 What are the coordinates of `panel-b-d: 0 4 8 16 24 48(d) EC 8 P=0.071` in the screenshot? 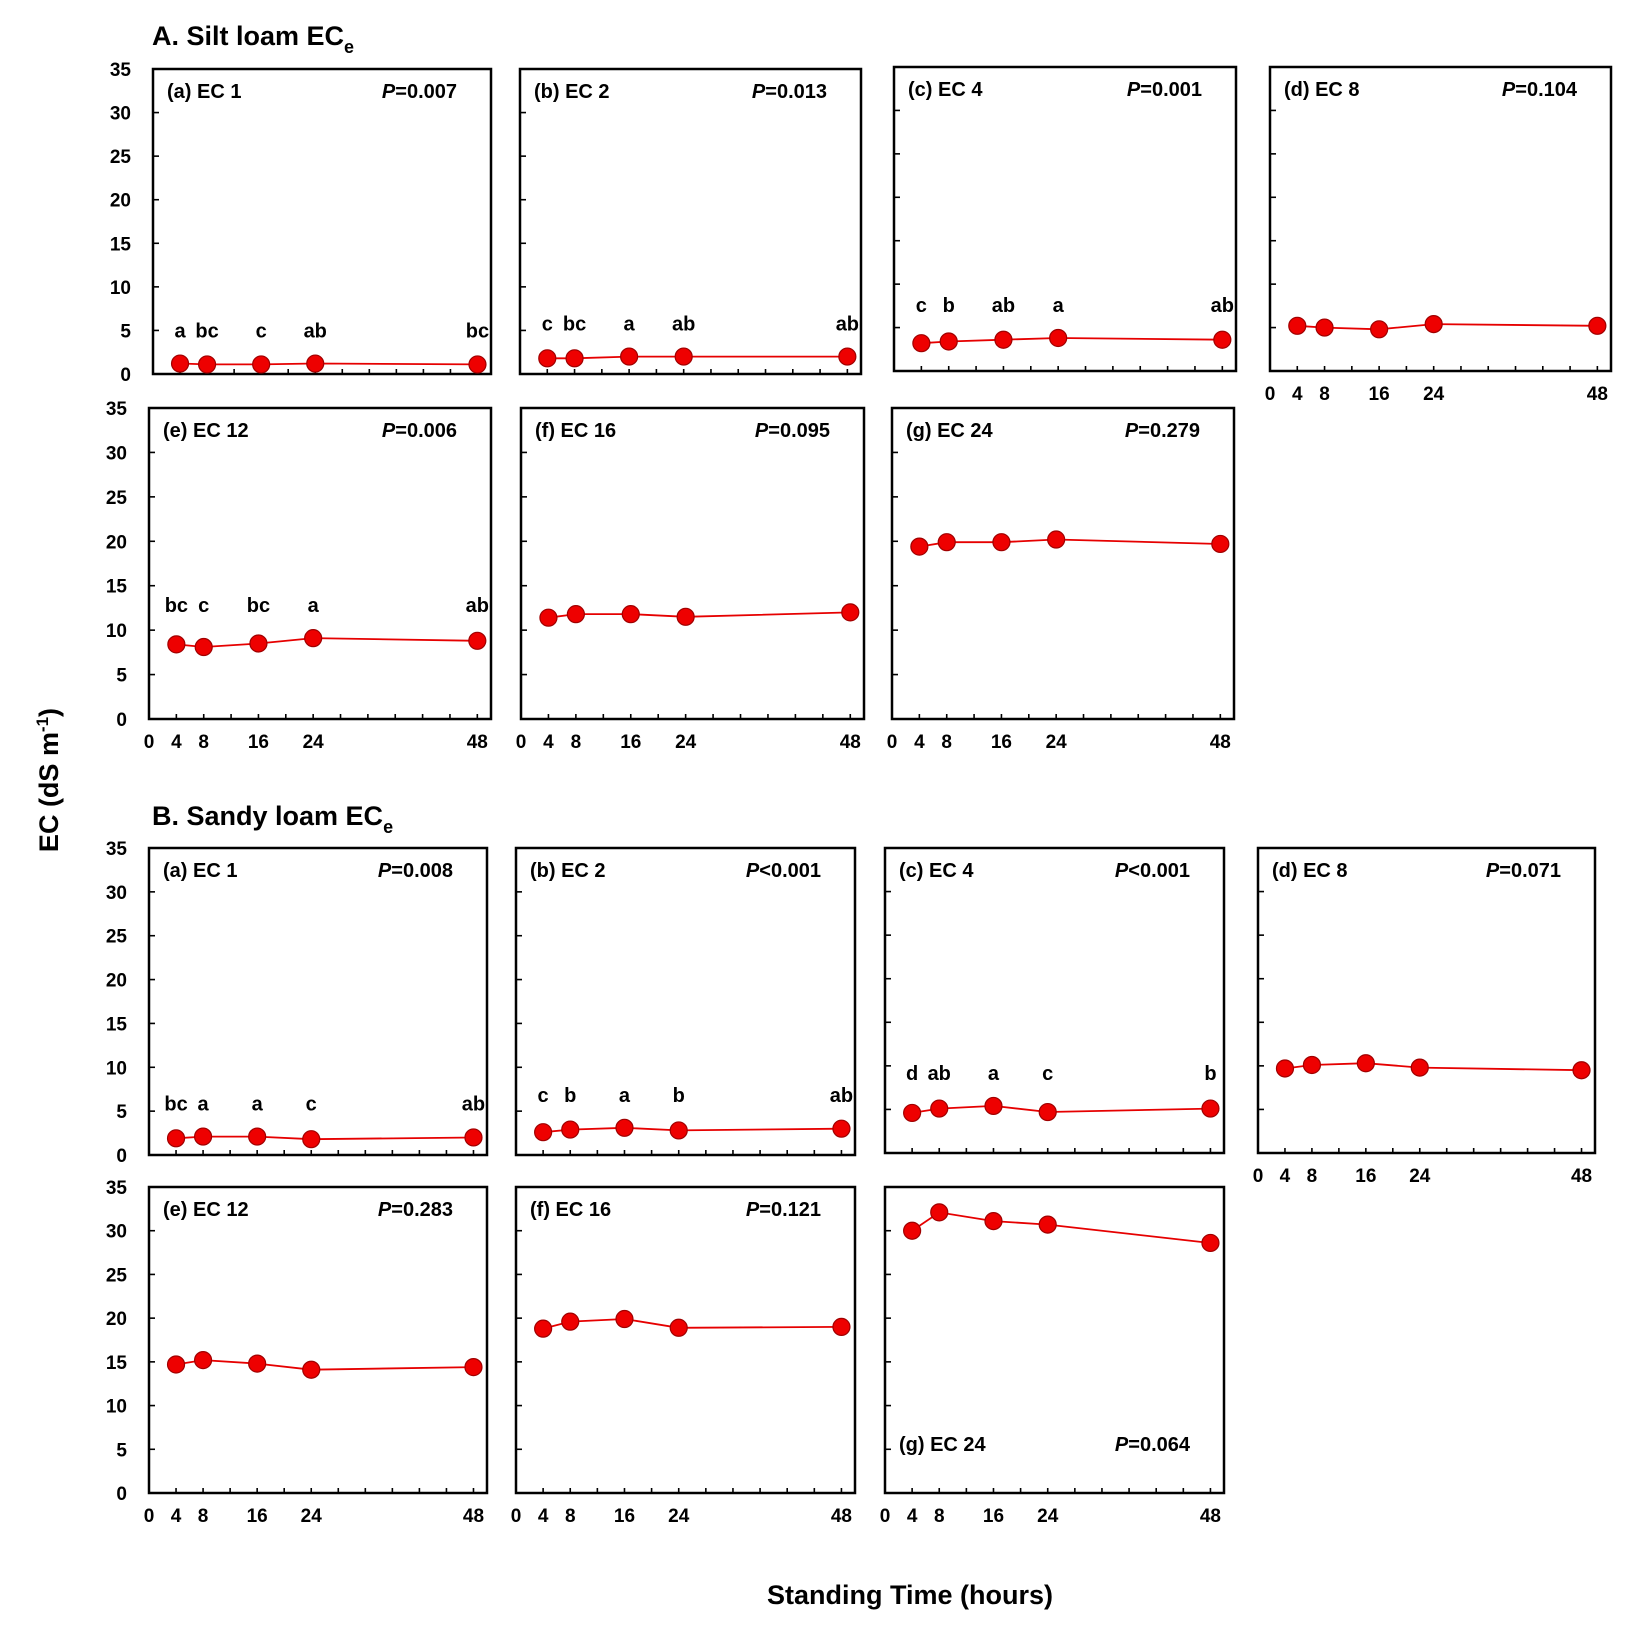 It's located at (1425, 1016).